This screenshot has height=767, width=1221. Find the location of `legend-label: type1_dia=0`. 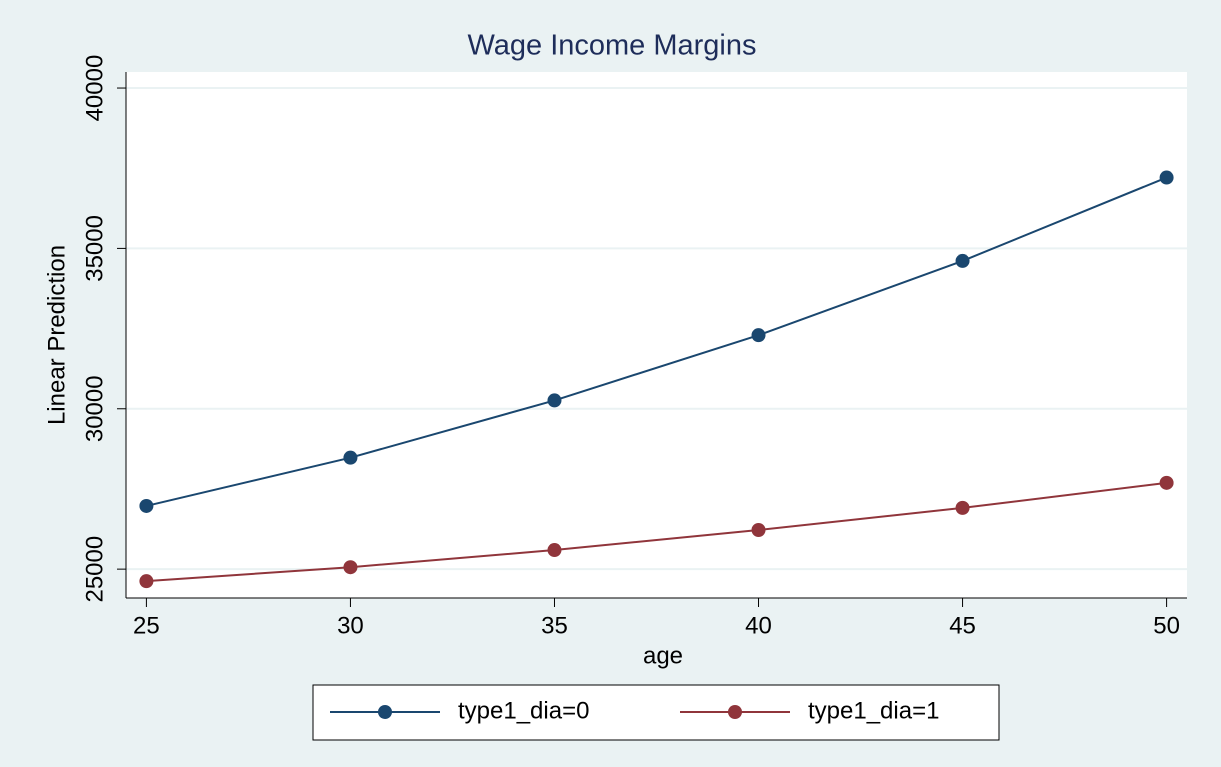

legend-label: type1_dia=0 is located at coordinates (523, 710).